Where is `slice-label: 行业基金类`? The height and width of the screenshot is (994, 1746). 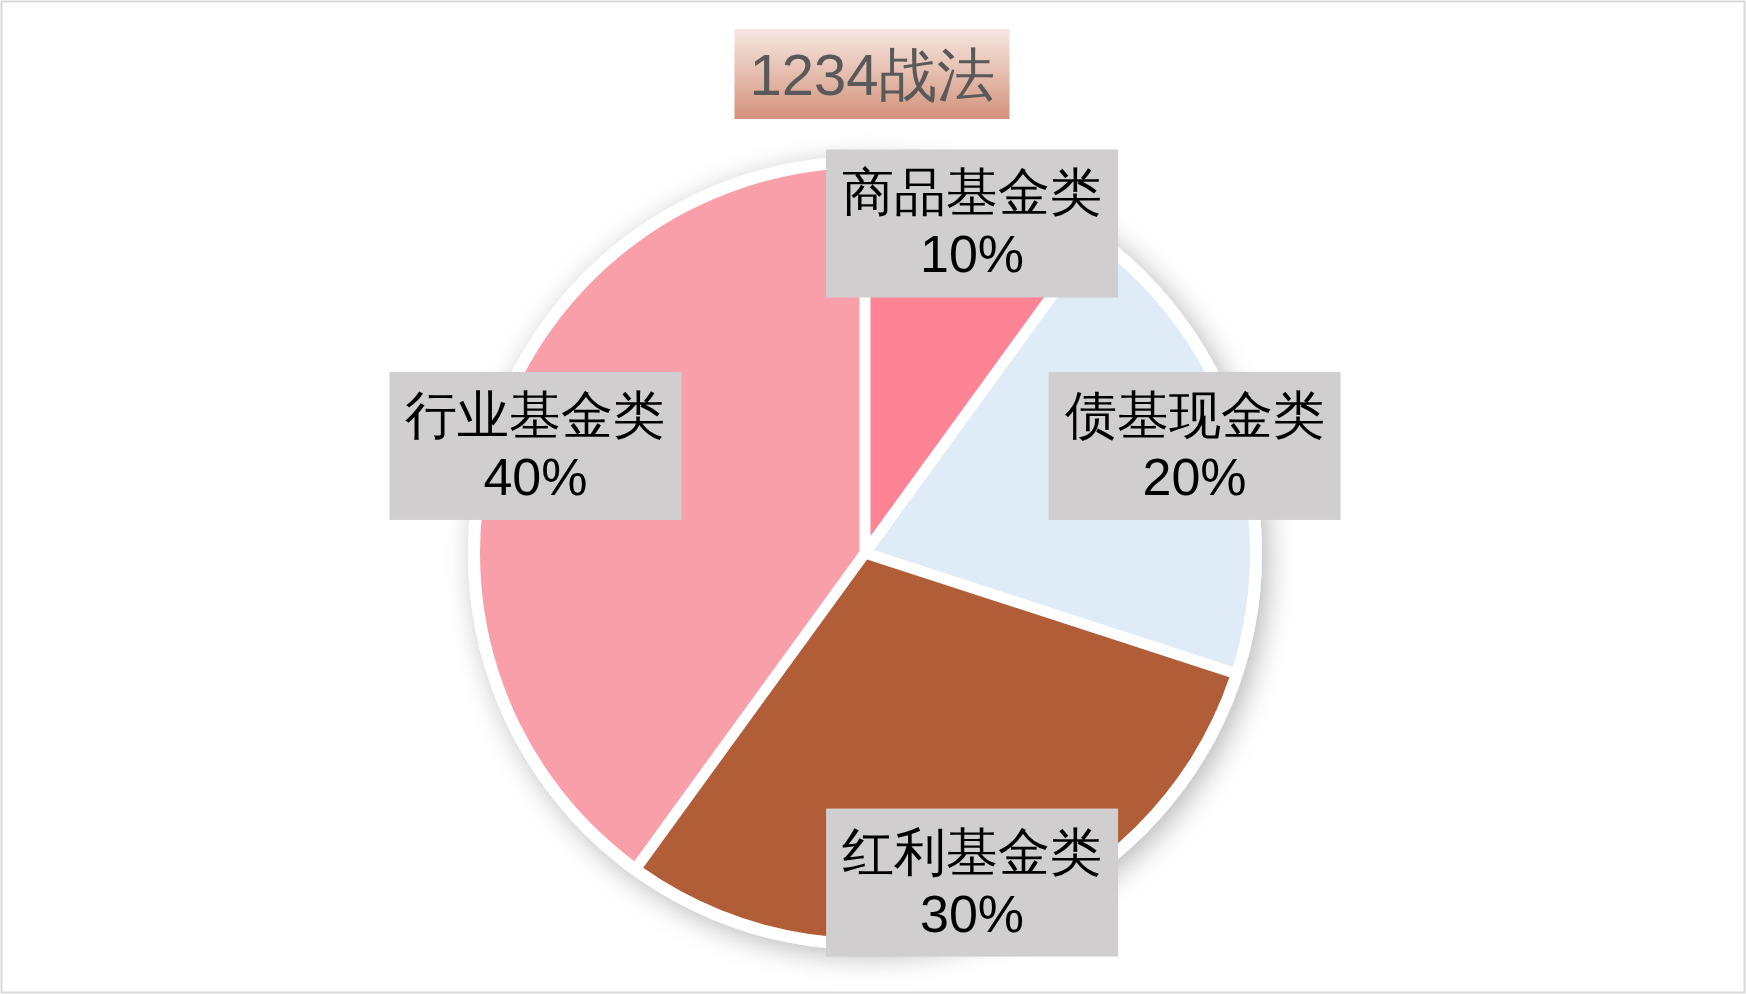 slice-label: 行业基金类 is located at coordinates (535, 414).